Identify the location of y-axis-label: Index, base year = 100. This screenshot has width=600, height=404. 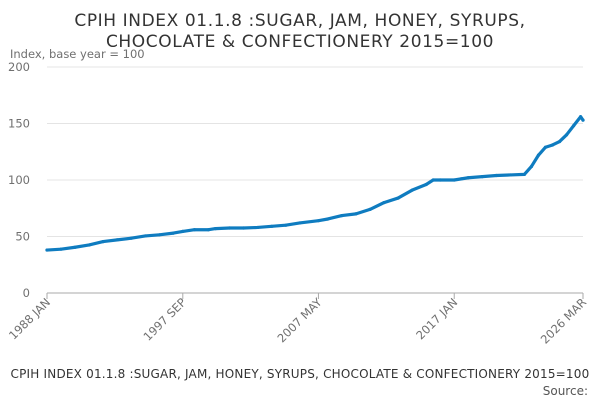
(77, 54).